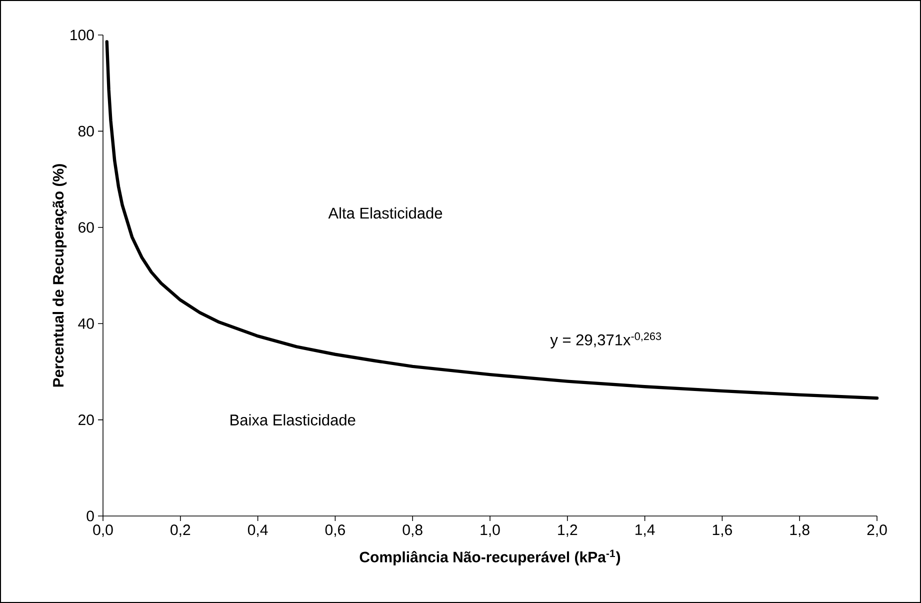 The image size is (921, 603). What do you see at coordinates (90, 516) in the screenshot?
I see `y-tick-label: 0` at bounding box center [90, 516].